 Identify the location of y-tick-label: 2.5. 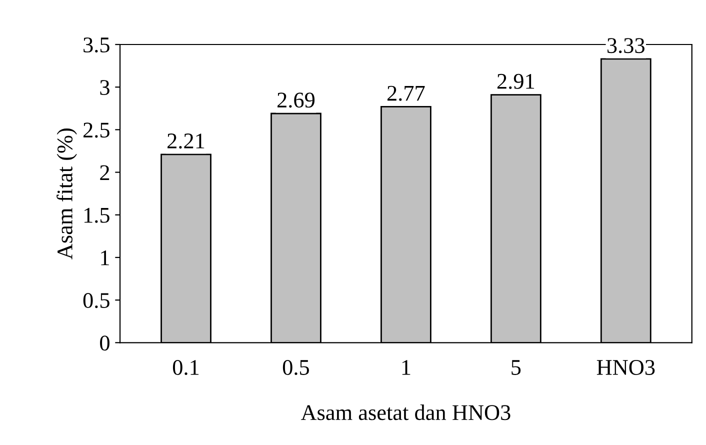
(96, 130).